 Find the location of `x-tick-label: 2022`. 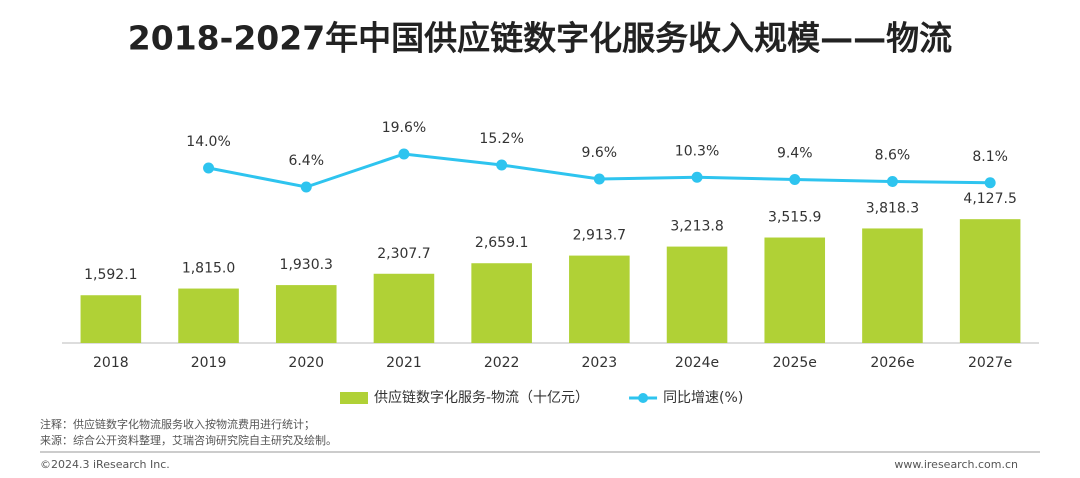

x-tick-label: 2022 is located at coordinates (502, 363).